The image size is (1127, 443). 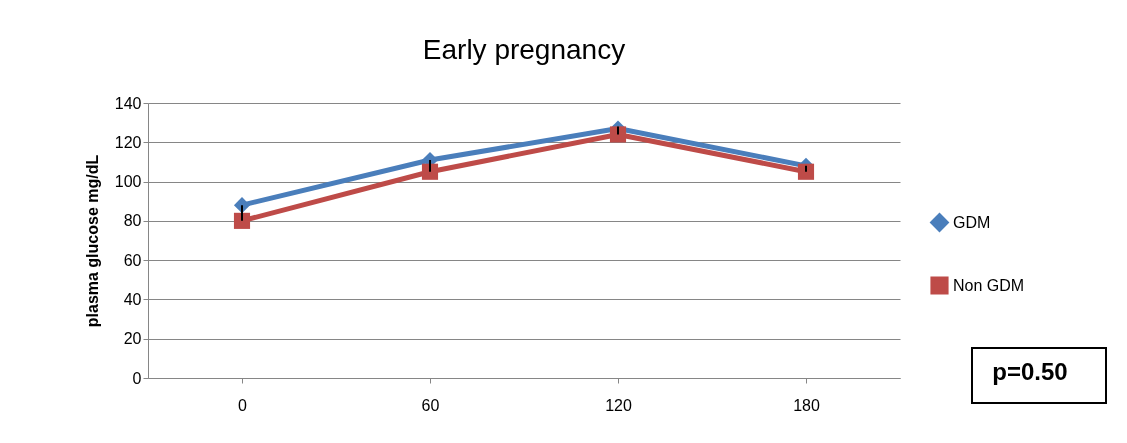 What do you see at coordinates (989, 285) in the screenshot?
I see `legend-label: Non GDM` at bounding box center [989, 285].